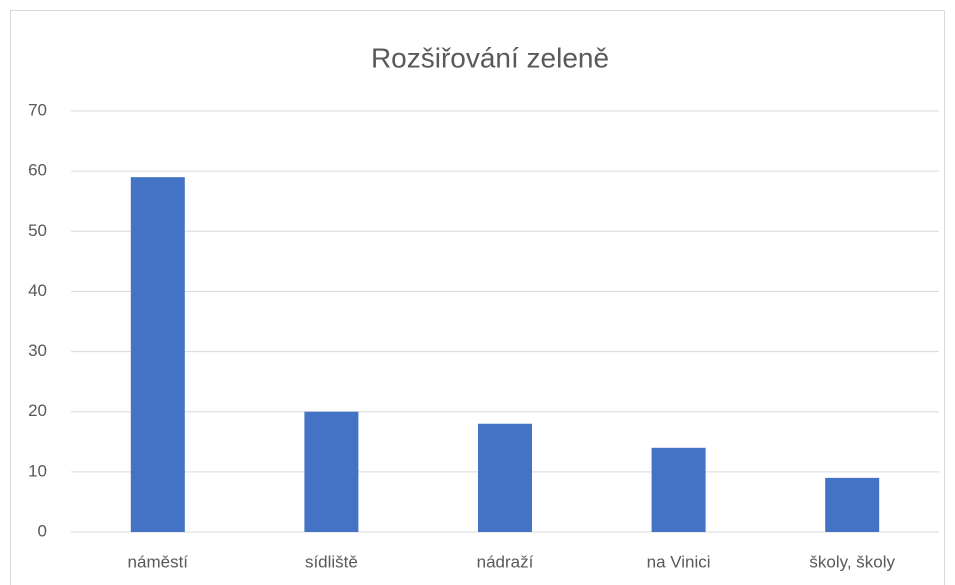  What do you see at coordinates (37, 350) in the screenshot?
I see `y-tick-label: 30` at bounding box center [37, 350].